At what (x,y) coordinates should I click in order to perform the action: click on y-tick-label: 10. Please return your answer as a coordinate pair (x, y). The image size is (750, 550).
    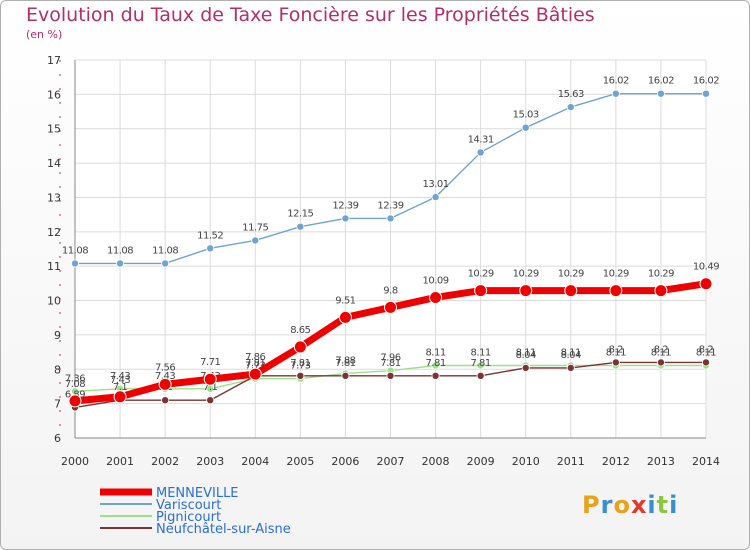
    Looking at the image, I should click on (54, 301).